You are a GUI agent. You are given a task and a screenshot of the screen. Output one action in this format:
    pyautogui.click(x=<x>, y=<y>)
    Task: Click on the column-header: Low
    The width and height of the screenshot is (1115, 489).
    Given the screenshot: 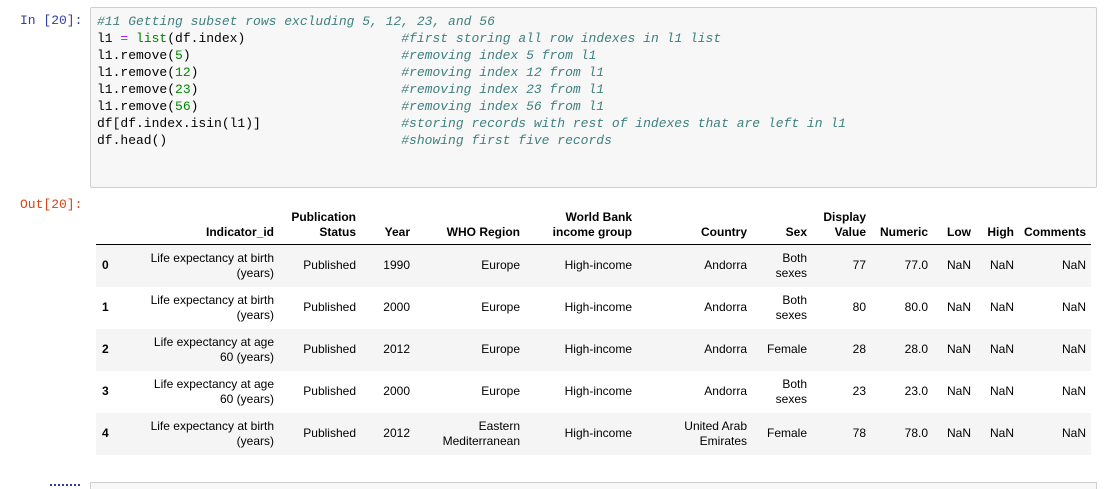 What is the action you would take?
    pyautogui.click(x=954, y=225)
    